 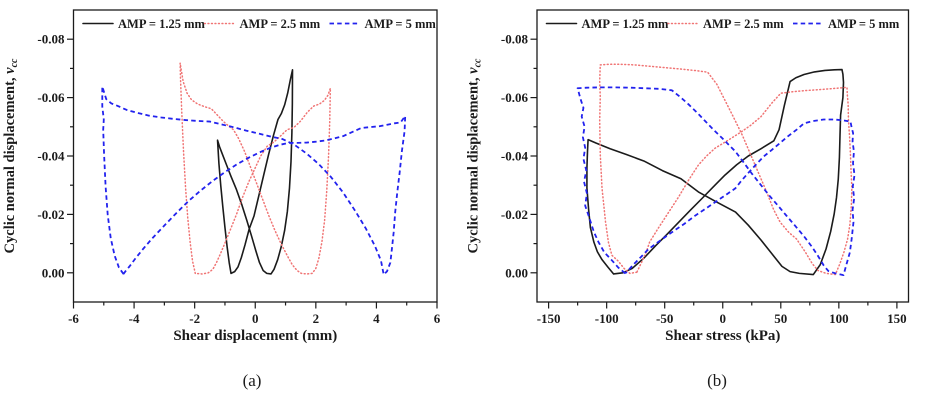 I want to click on x-axis-title-a: Shear displacement (mm), so click(x=255, y=336).